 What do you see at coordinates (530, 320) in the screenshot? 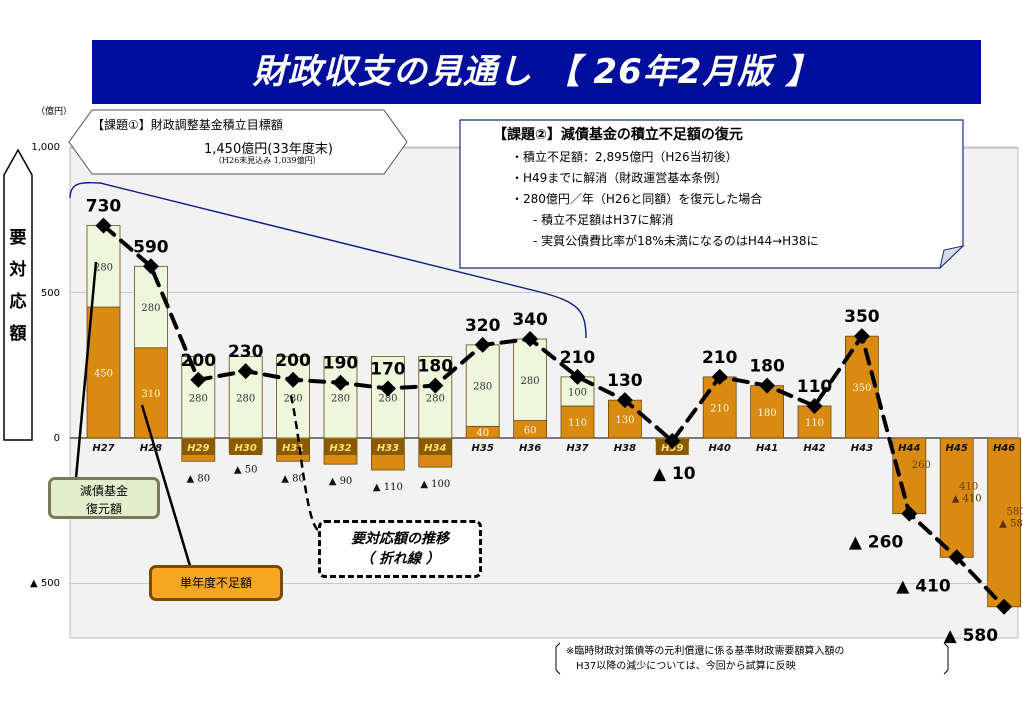
I see `total-value-label: 340` at bounding box center [530, 320].